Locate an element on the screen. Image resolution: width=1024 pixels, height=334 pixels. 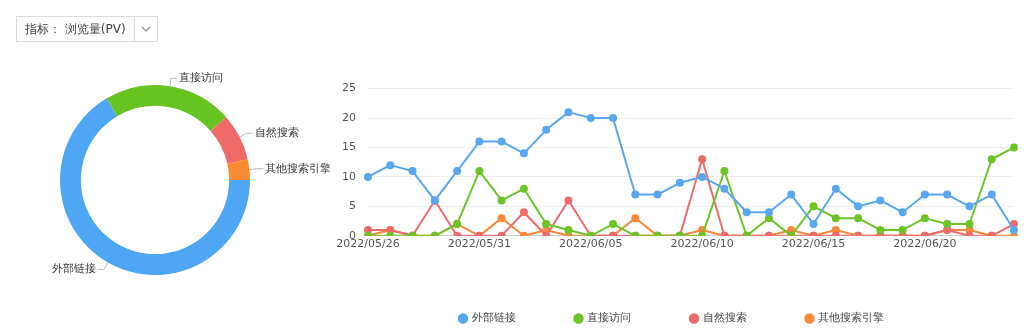
slice-label: 直接访问 is located at coordinates (201, 78).